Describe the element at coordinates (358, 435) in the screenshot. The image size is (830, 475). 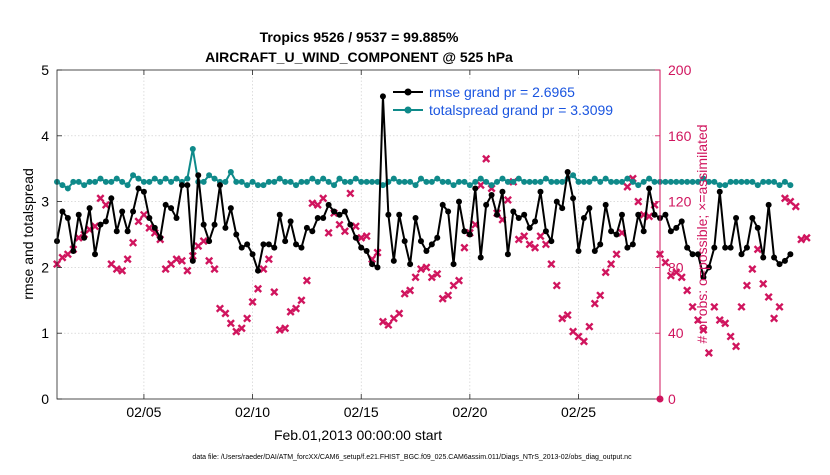
I see `x-axis-label: Feb.01,2013 00:00:00 start` at that location.